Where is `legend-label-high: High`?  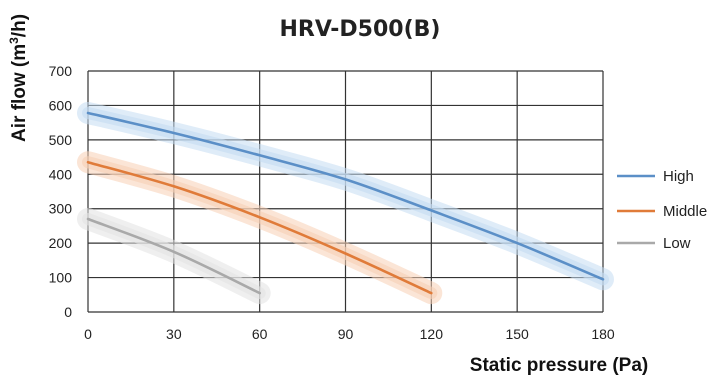
legend-label-high: High is located at coordinates (678, 176).